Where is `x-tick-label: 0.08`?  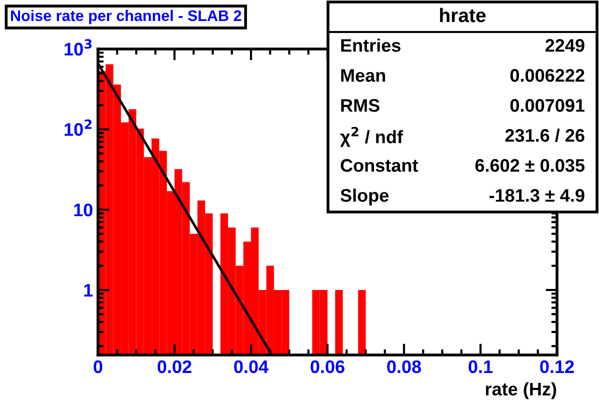 x-tick-label: 0.08 is located at coordinates (404, 367).